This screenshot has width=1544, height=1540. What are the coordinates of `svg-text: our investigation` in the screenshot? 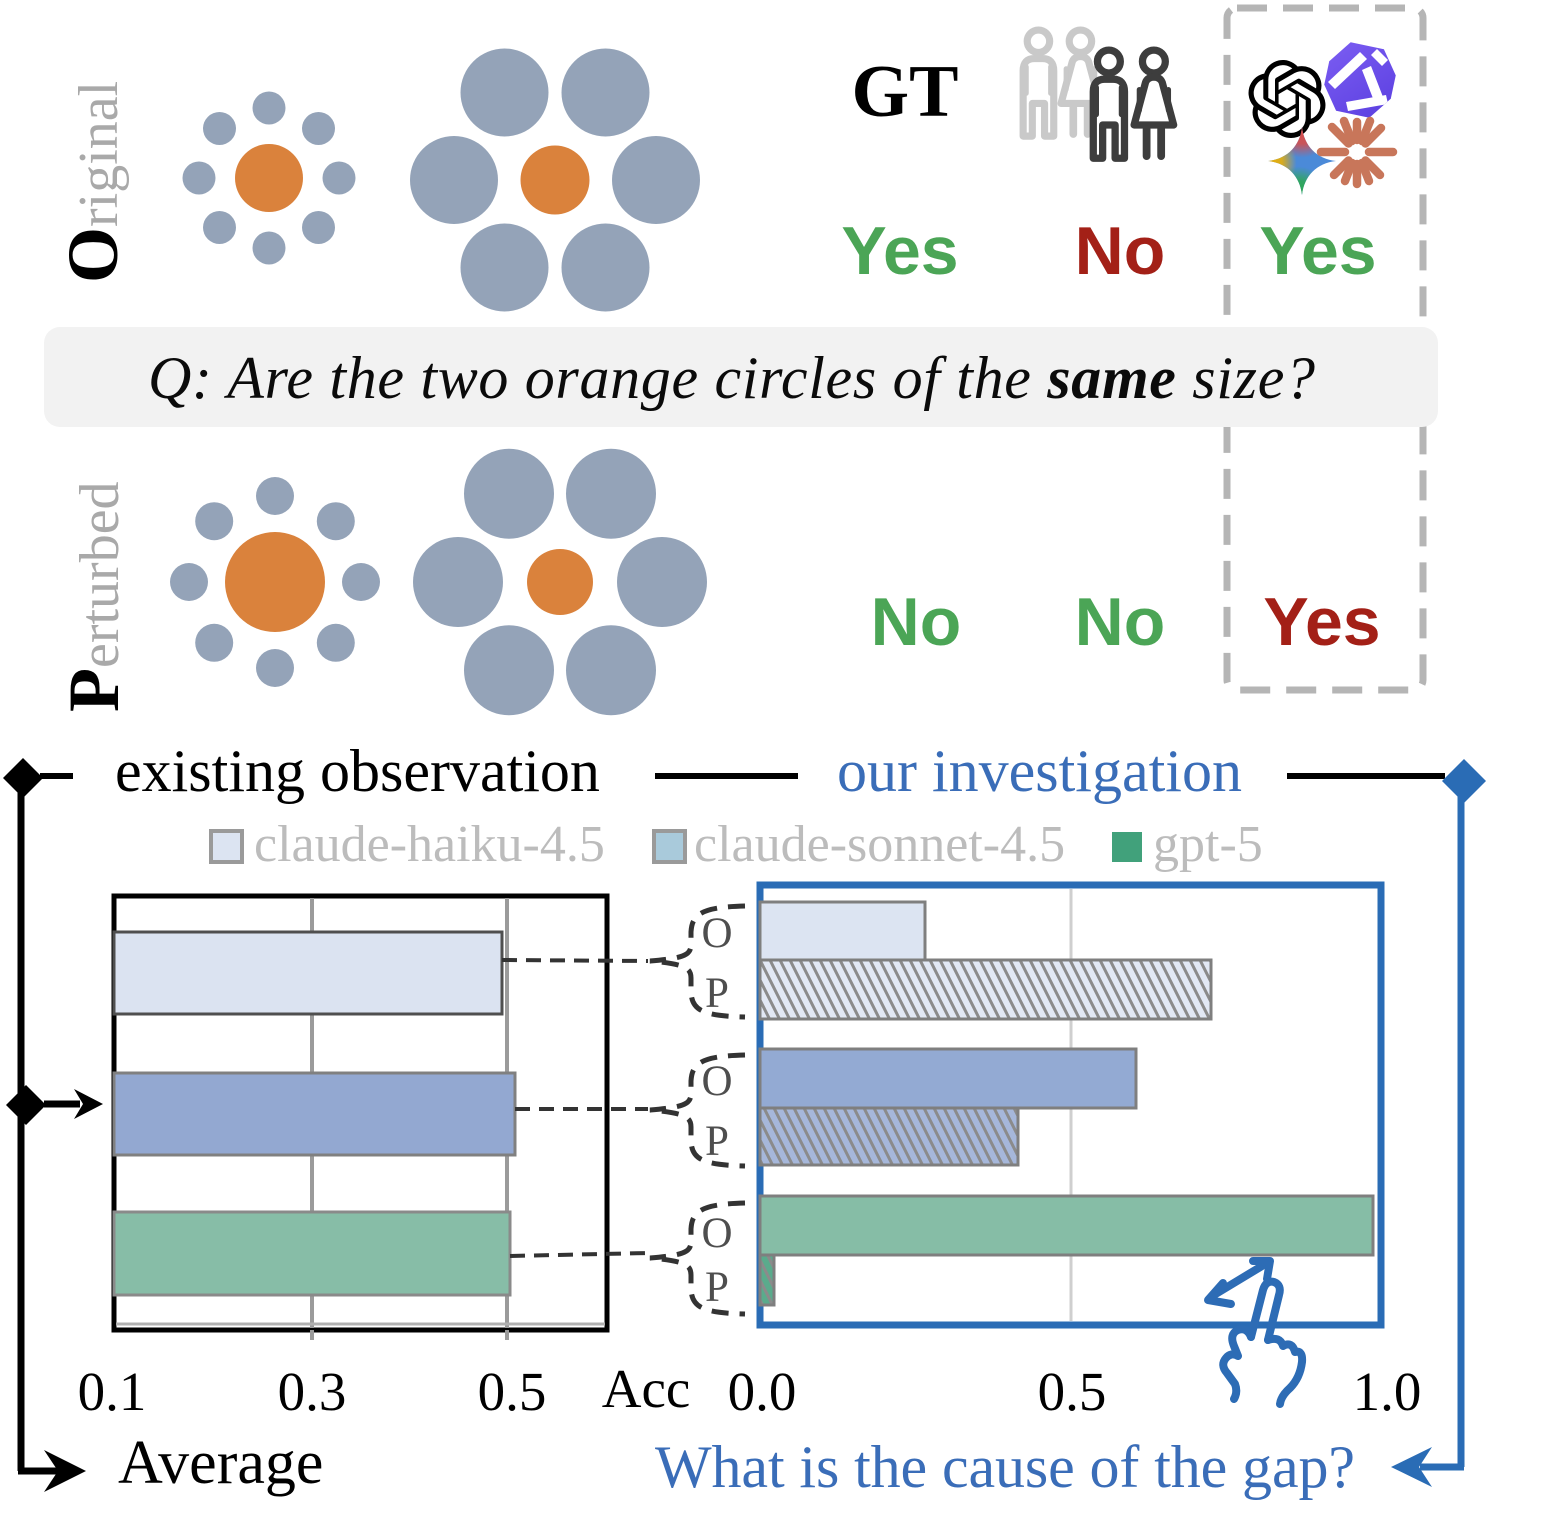 It's located at (1039, 771).